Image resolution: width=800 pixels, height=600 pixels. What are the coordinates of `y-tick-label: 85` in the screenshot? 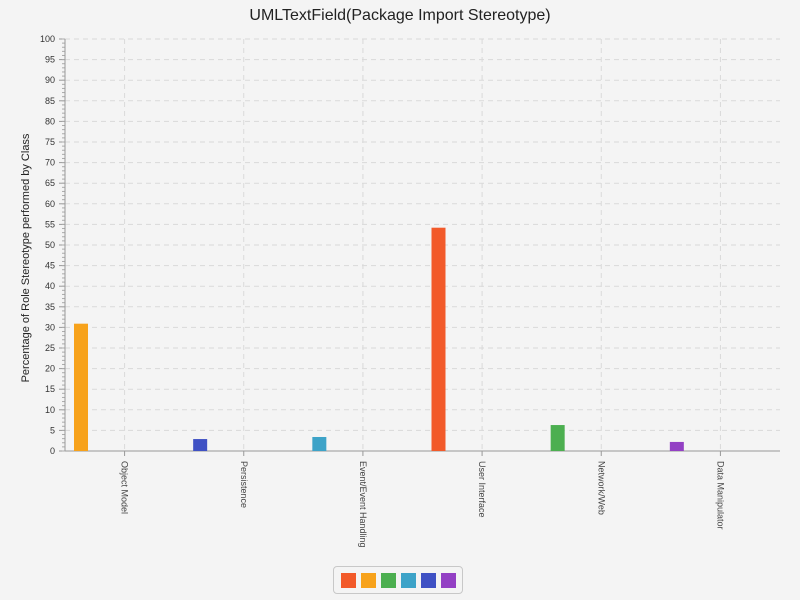 It's located at (50, 101).